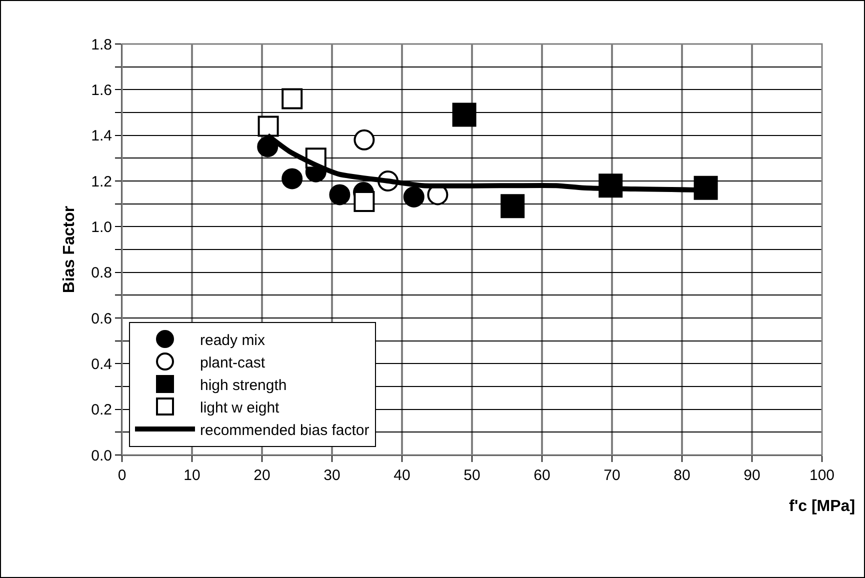  I want to click on legend-label: light w eight, so click(240, 407).